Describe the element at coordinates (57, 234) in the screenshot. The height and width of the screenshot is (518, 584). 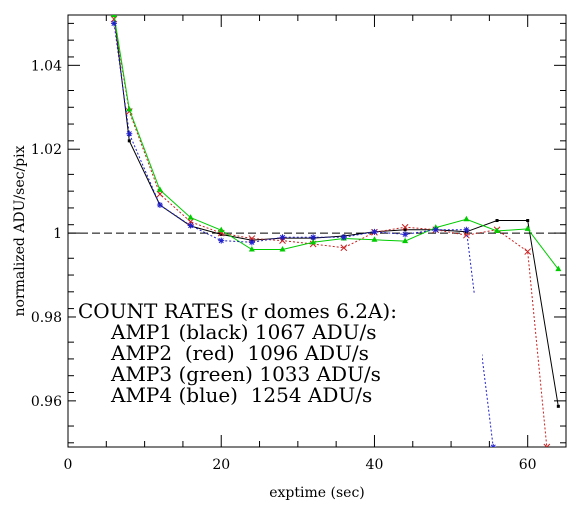
I see `y-tick-label: 1` at that location.